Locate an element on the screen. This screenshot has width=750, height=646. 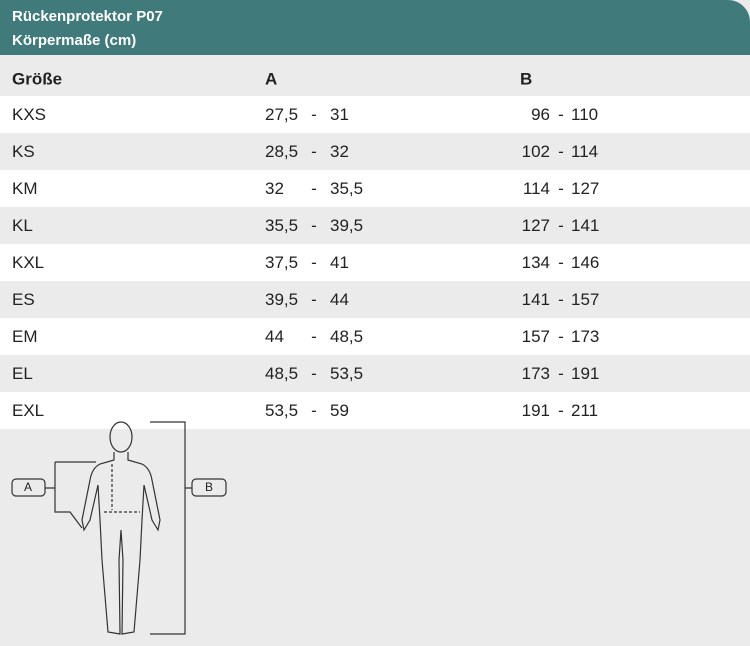
a-from: 35,5 is located at coordinates (281, 225).